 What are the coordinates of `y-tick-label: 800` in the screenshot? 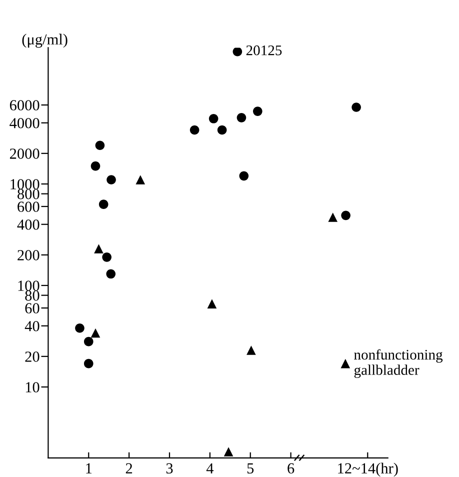 It's located at (29, 194).